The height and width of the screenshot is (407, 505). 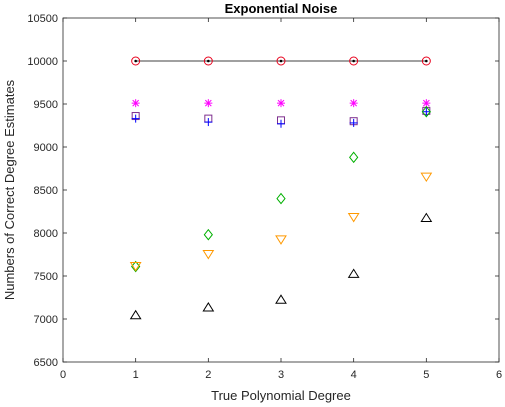 I want to click on x-axis-label: True Polynomial Degree, so click(x=281, y=395).